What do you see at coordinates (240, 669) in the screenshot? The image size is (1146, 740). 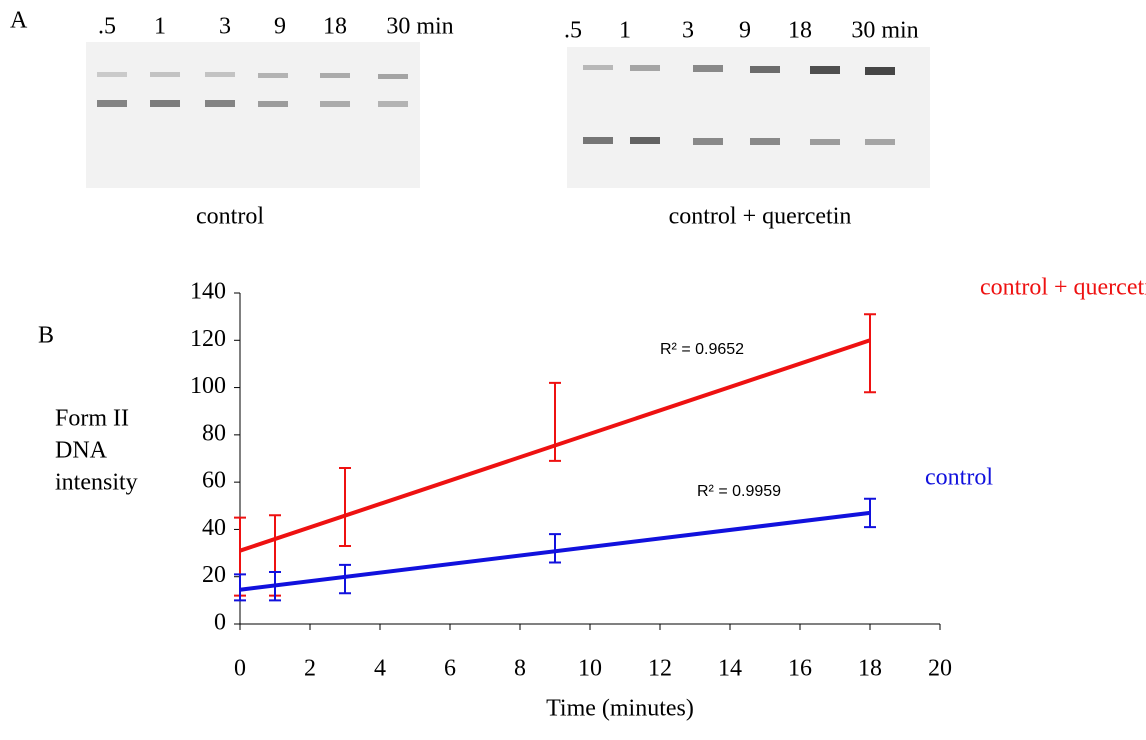 I see `x-tick-label: 0` at bounding box center [240, 669].